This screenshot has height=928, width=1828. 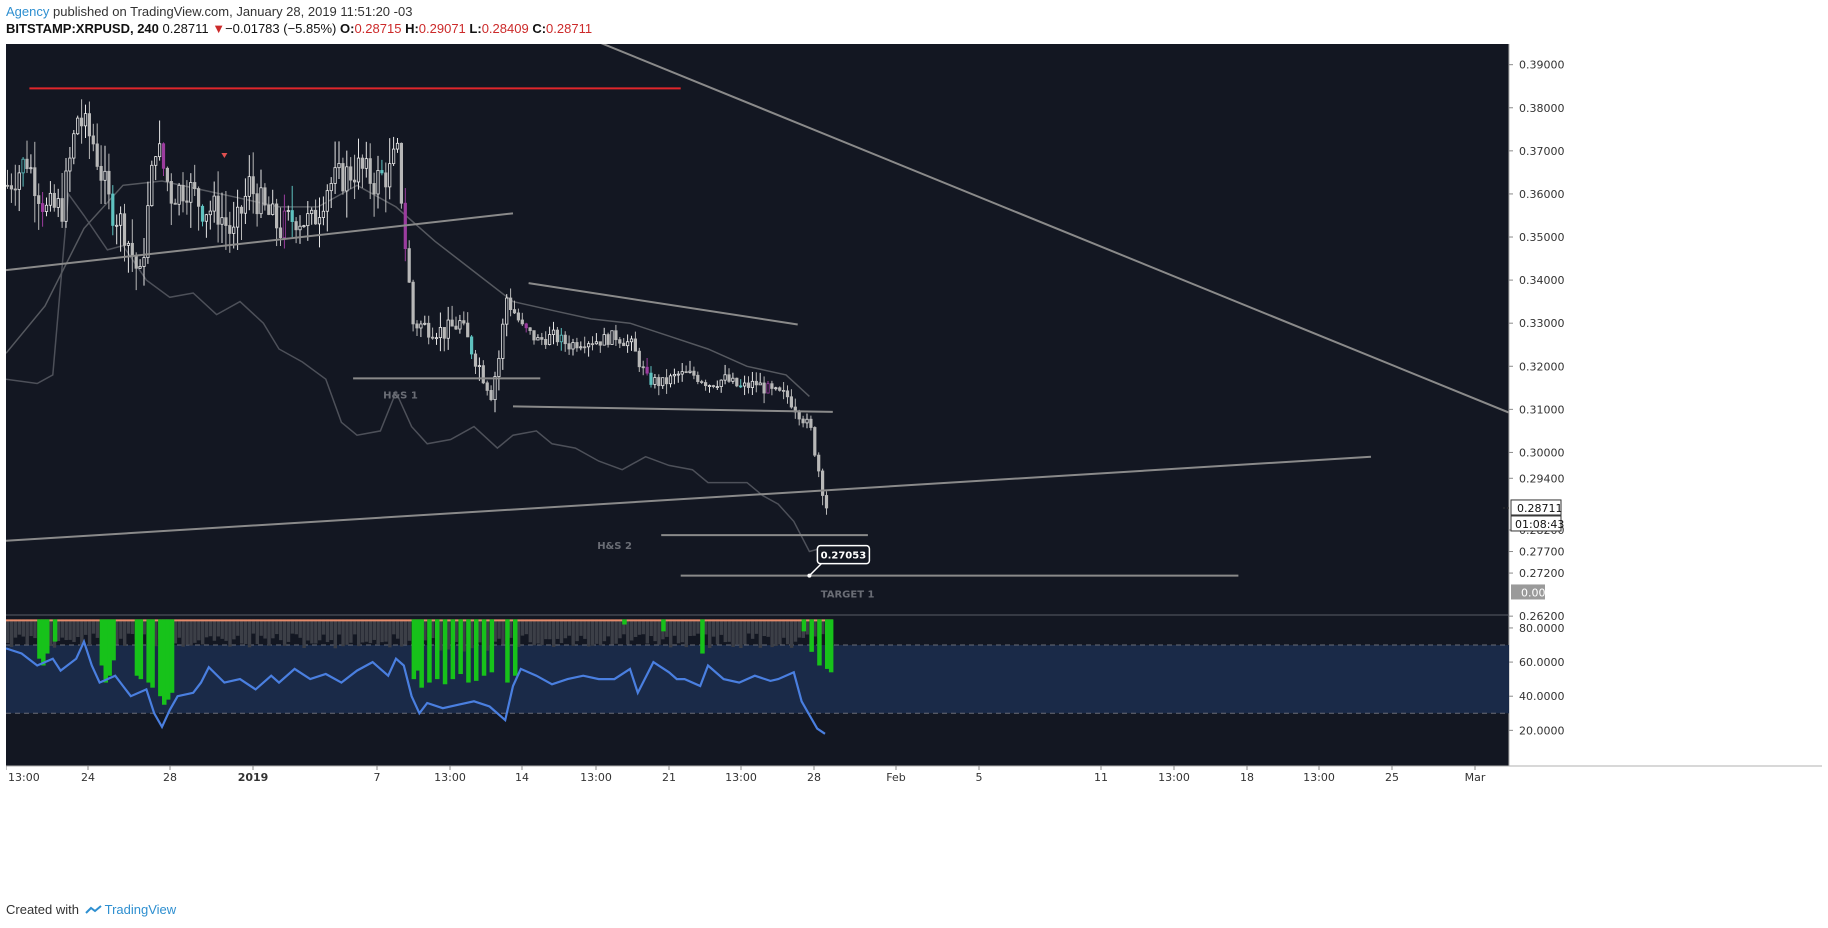 I want to click on signal-marker-icon, so click(x=224, y=156).